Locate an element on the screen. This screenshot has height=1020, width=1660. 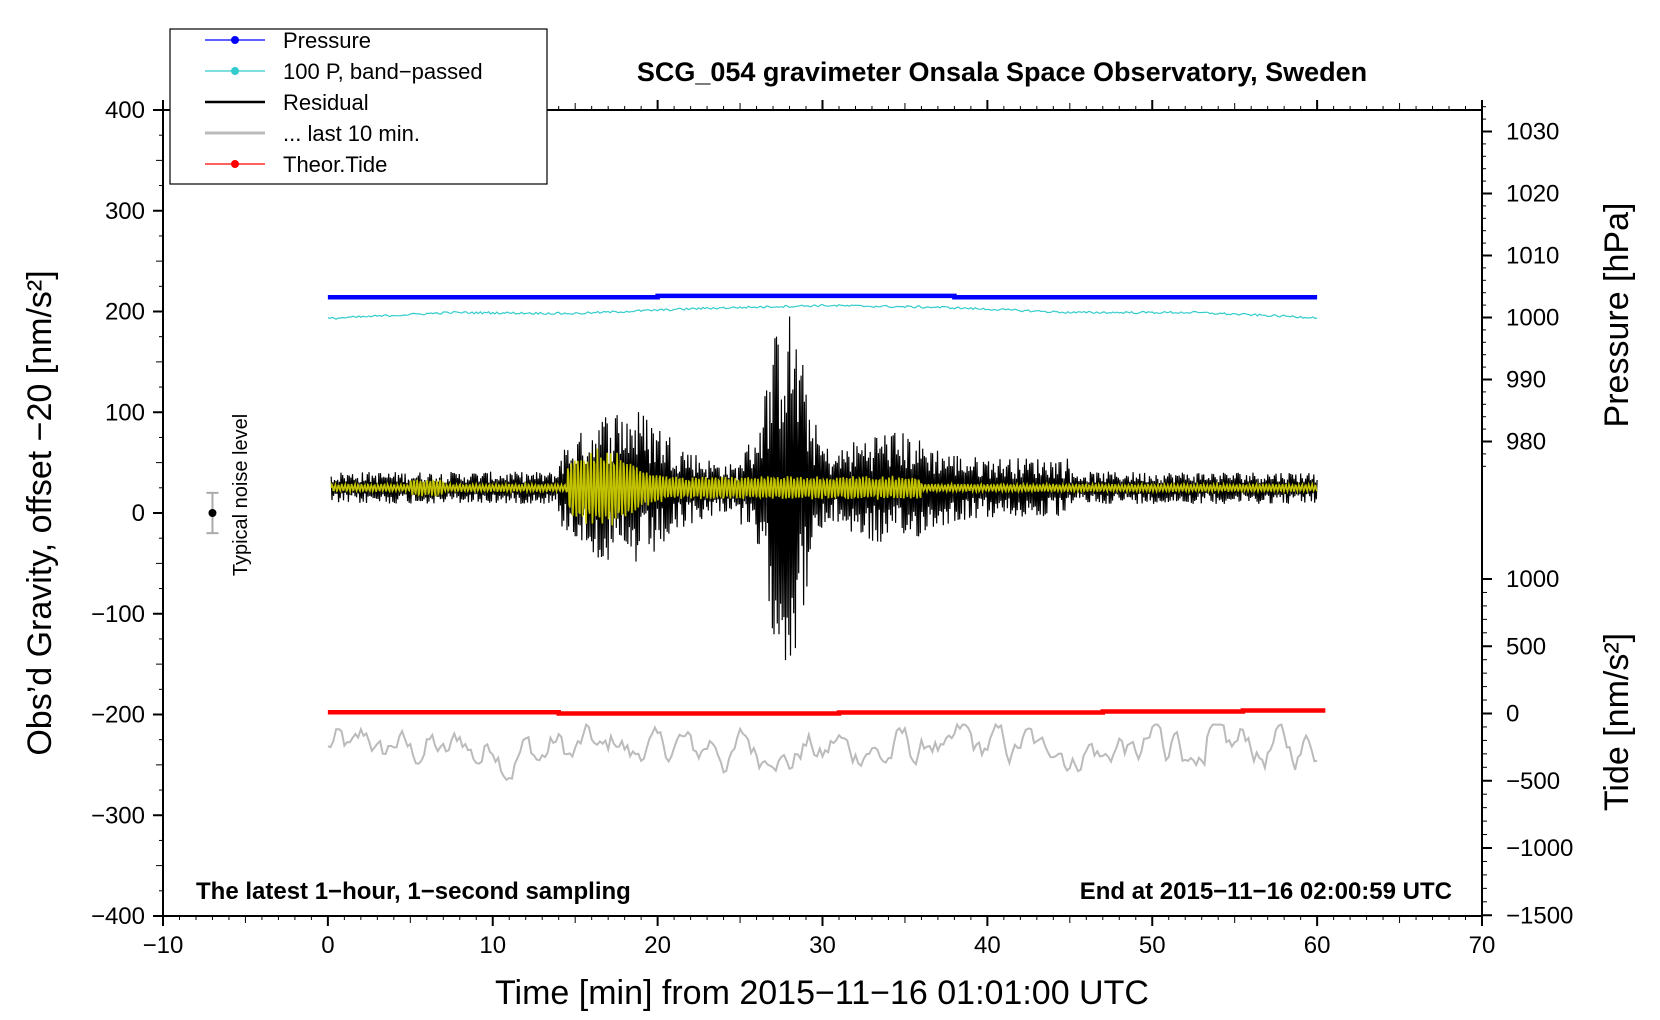
series-last-10-min is located at coordinates (822, 752).